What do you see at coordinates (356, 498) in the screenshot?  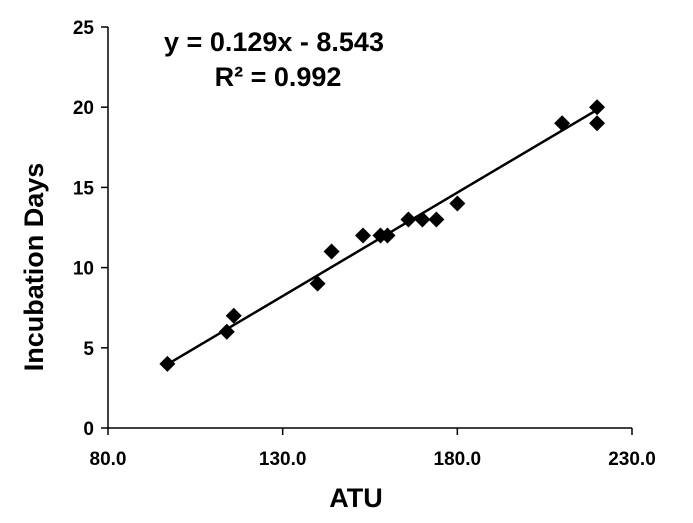 I see `x-axis-title: ATU` at bounding box center [356, 498].